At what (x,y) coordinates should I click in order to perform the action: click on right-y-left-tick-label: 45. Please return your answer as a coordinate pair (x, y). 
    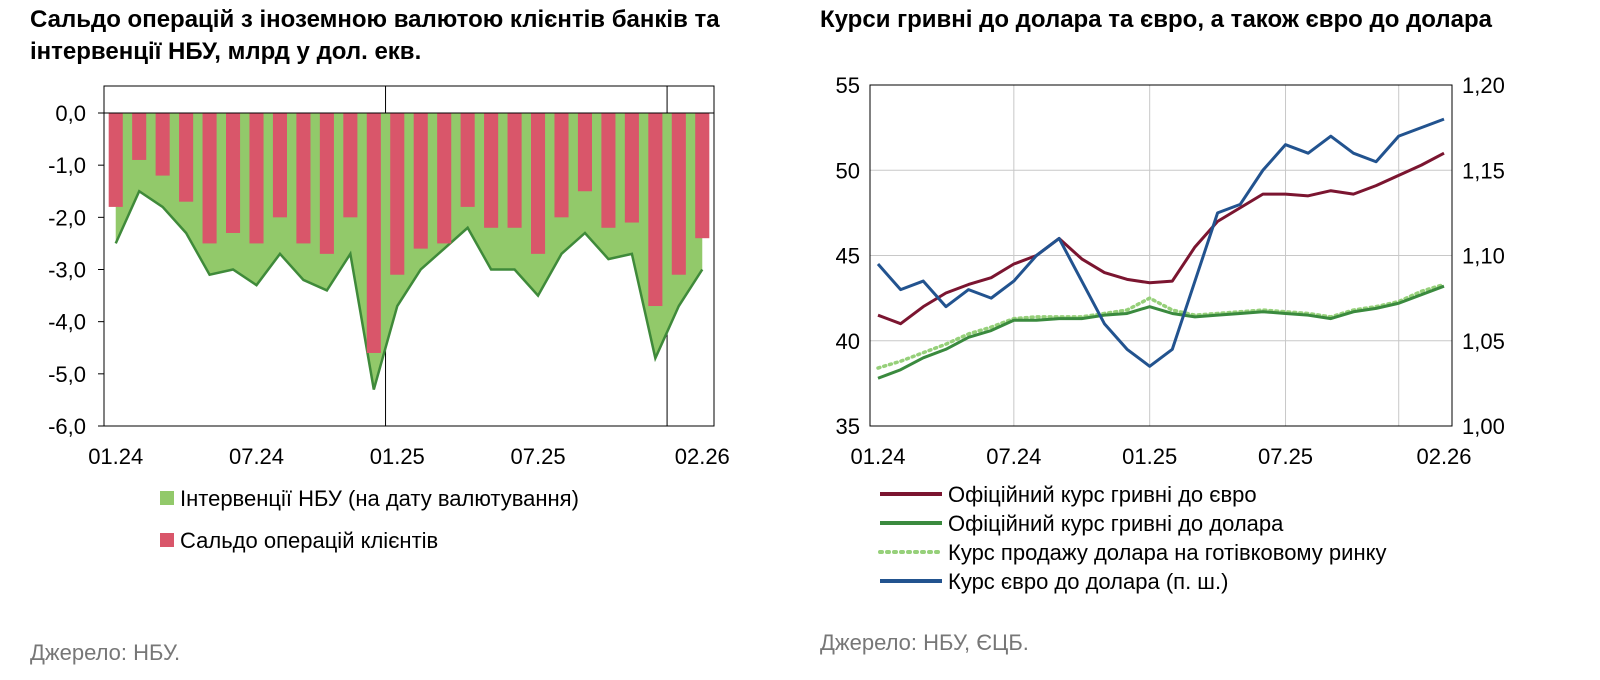
    Looking at the image, I should click on (848, 256).